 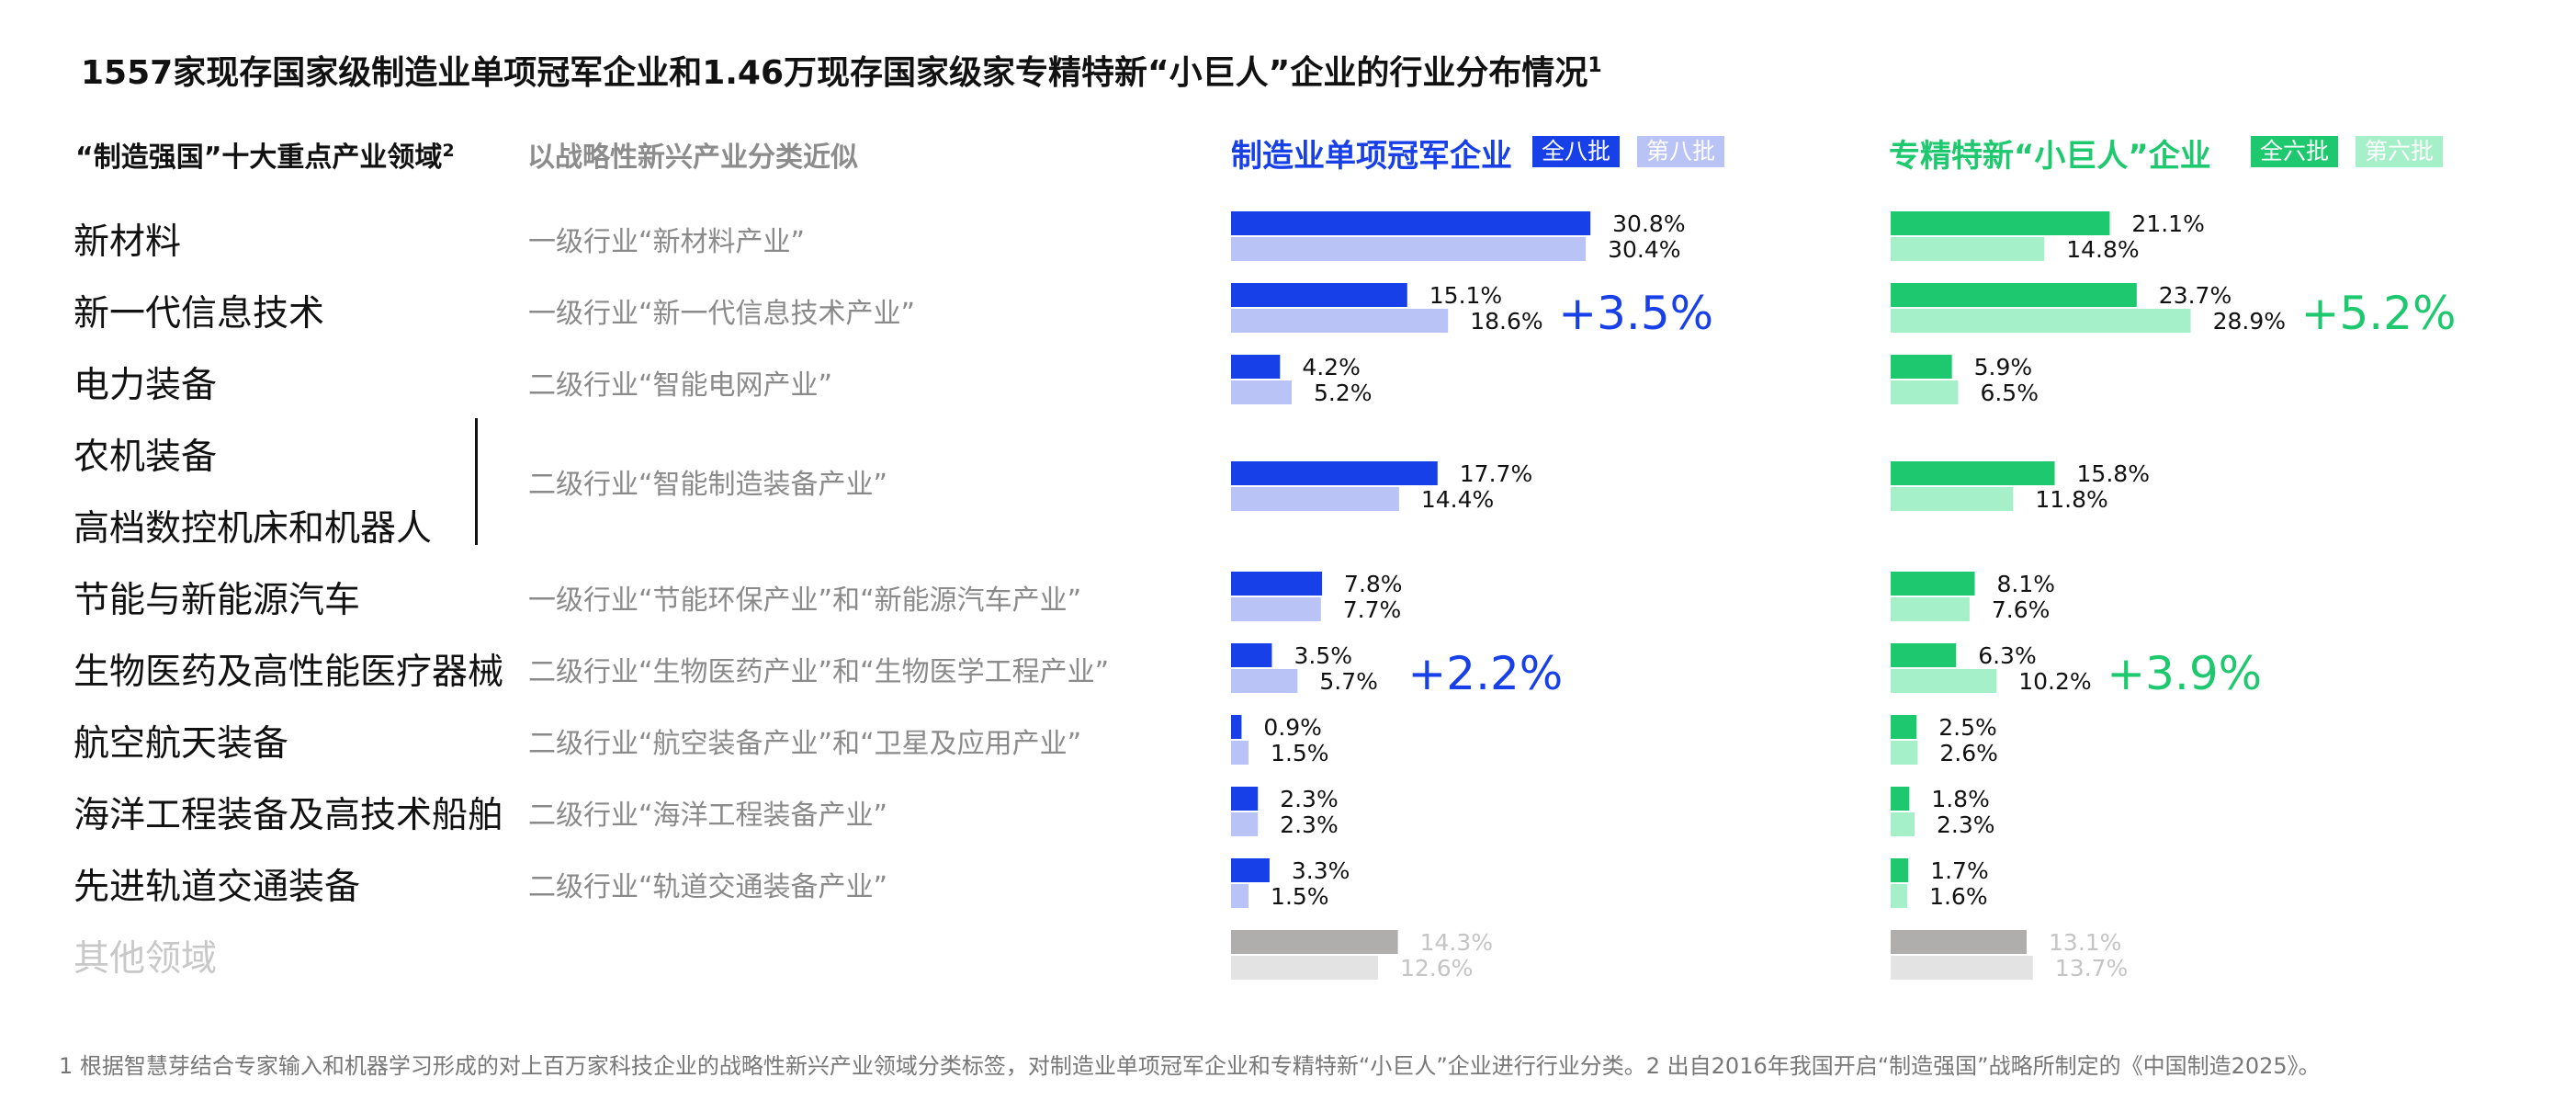 What do you see at coordinates (2003, 367) in the screenshot?
I see `giant-label-all-2: 5.9%` at bounding box center [2003, 367].